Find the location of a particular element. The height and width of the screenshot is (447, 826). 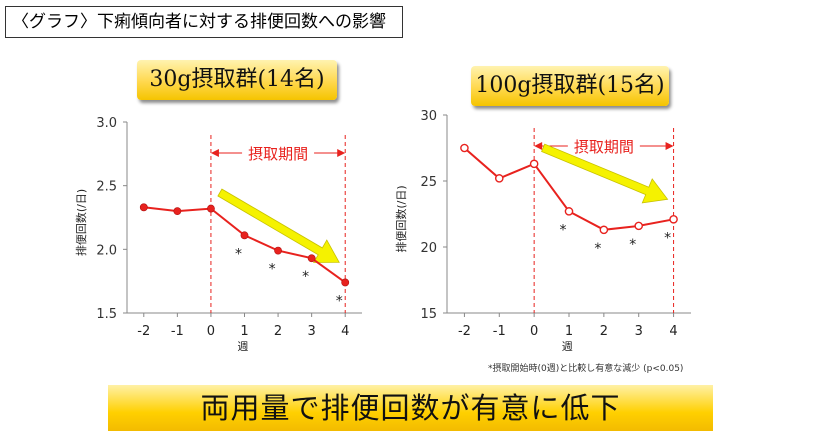

y-tick-label: 30 is located at coordinates (428, 116).